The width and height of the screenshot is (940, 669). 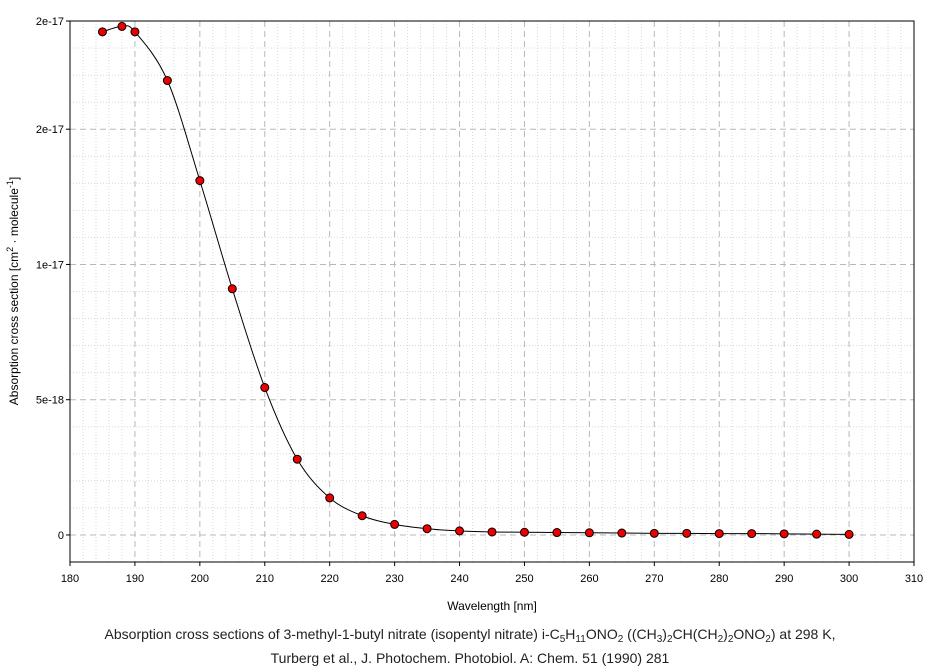 What do you see at coordinates (784, 579) in the screenshot?
I see `x-tick-label: 290` at bounding box center [784, 579].